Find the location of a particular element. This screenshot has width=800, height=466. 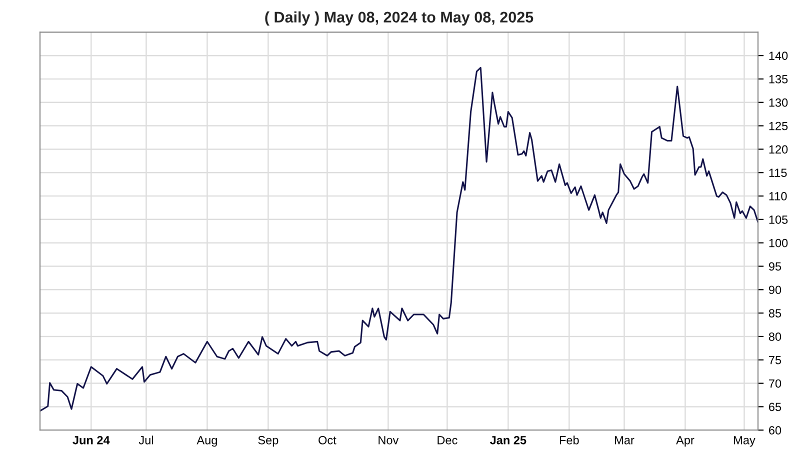

y-tick-label: 90 is located at coordinates (775, 290).